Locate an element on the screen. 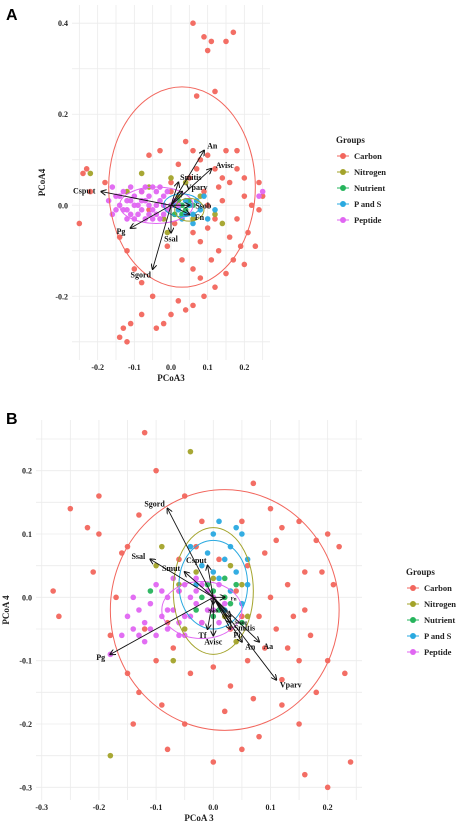  y-axis-title: PCoA4 is located at coordinates (42, 182).